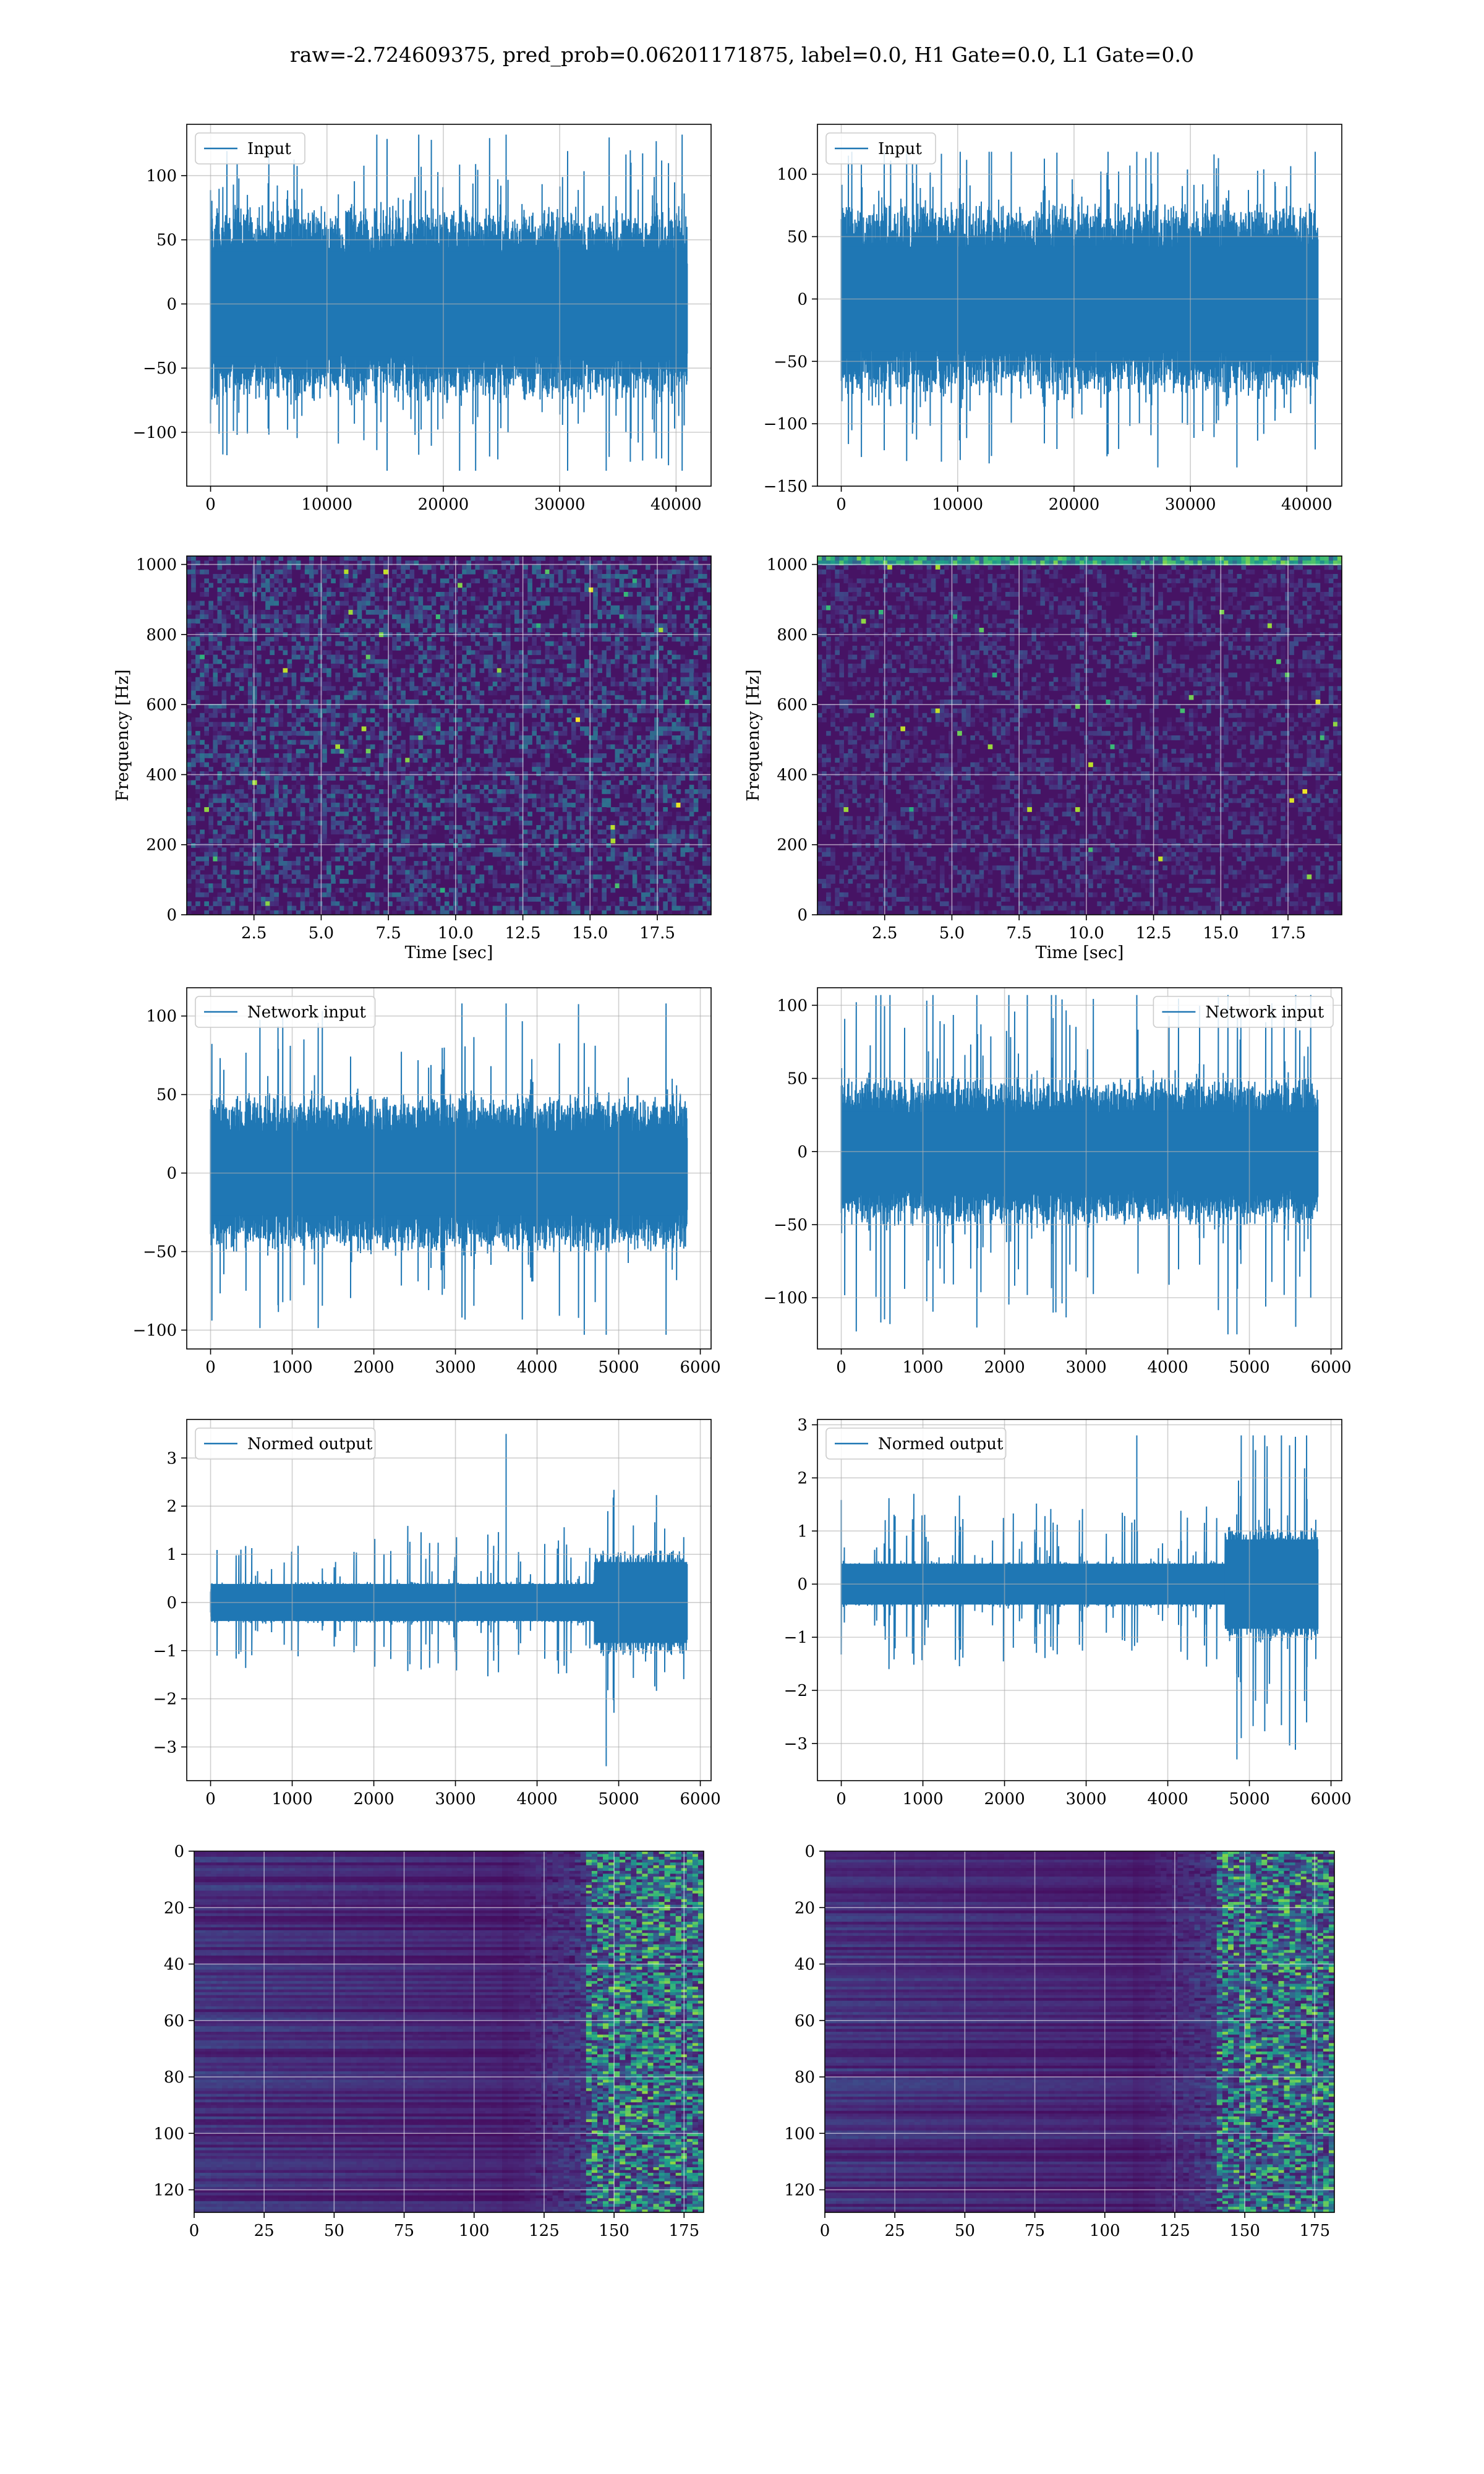  What do you see at coordinates (156, 565) in the screenshot?
I see `y-tick-label: 1000` at bounding box center [156, 565].